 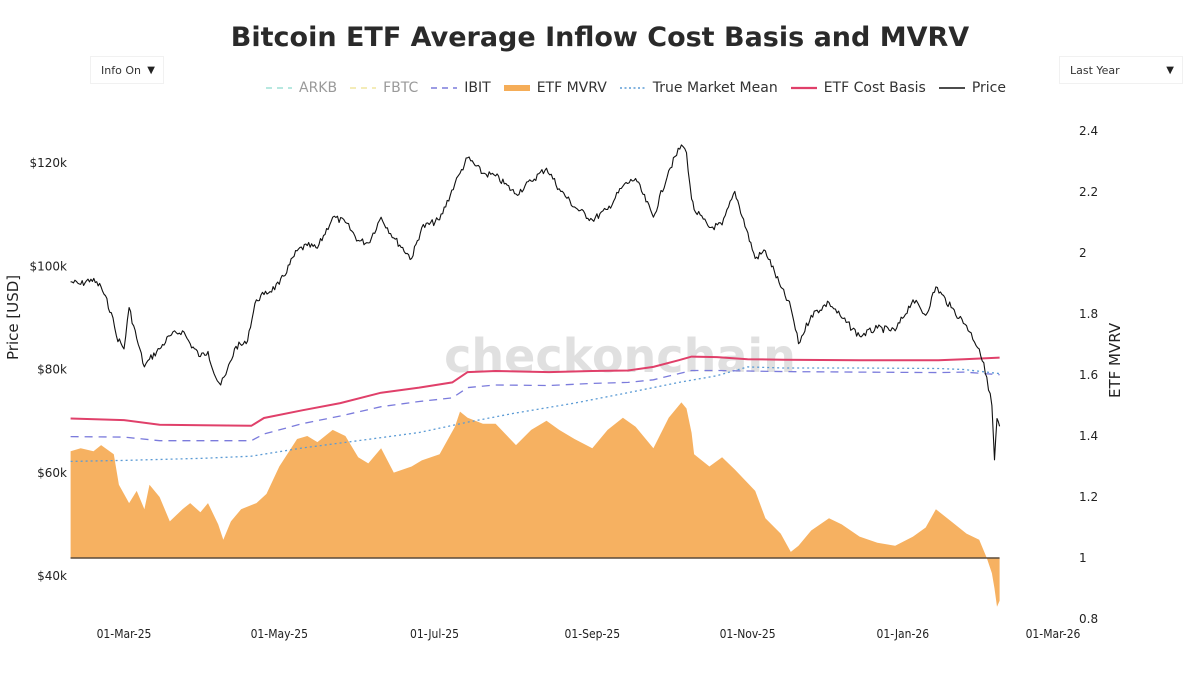 I want to click on x-tick-label: 01-Sep-25, so click(x=593, y=634).